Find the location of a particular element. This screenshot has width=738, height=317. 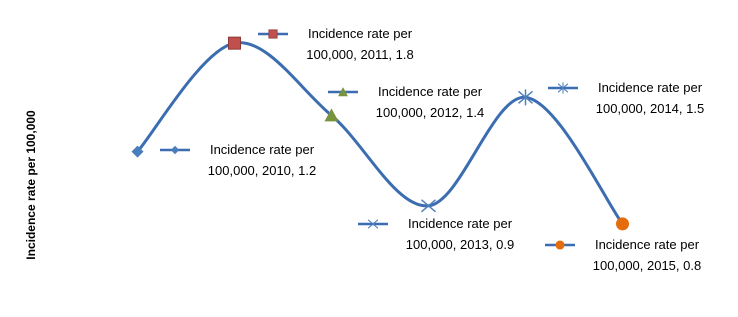

data-label: Incidence rate per 100,000, 2012, 1.4 is located at coordinates (430, 102).